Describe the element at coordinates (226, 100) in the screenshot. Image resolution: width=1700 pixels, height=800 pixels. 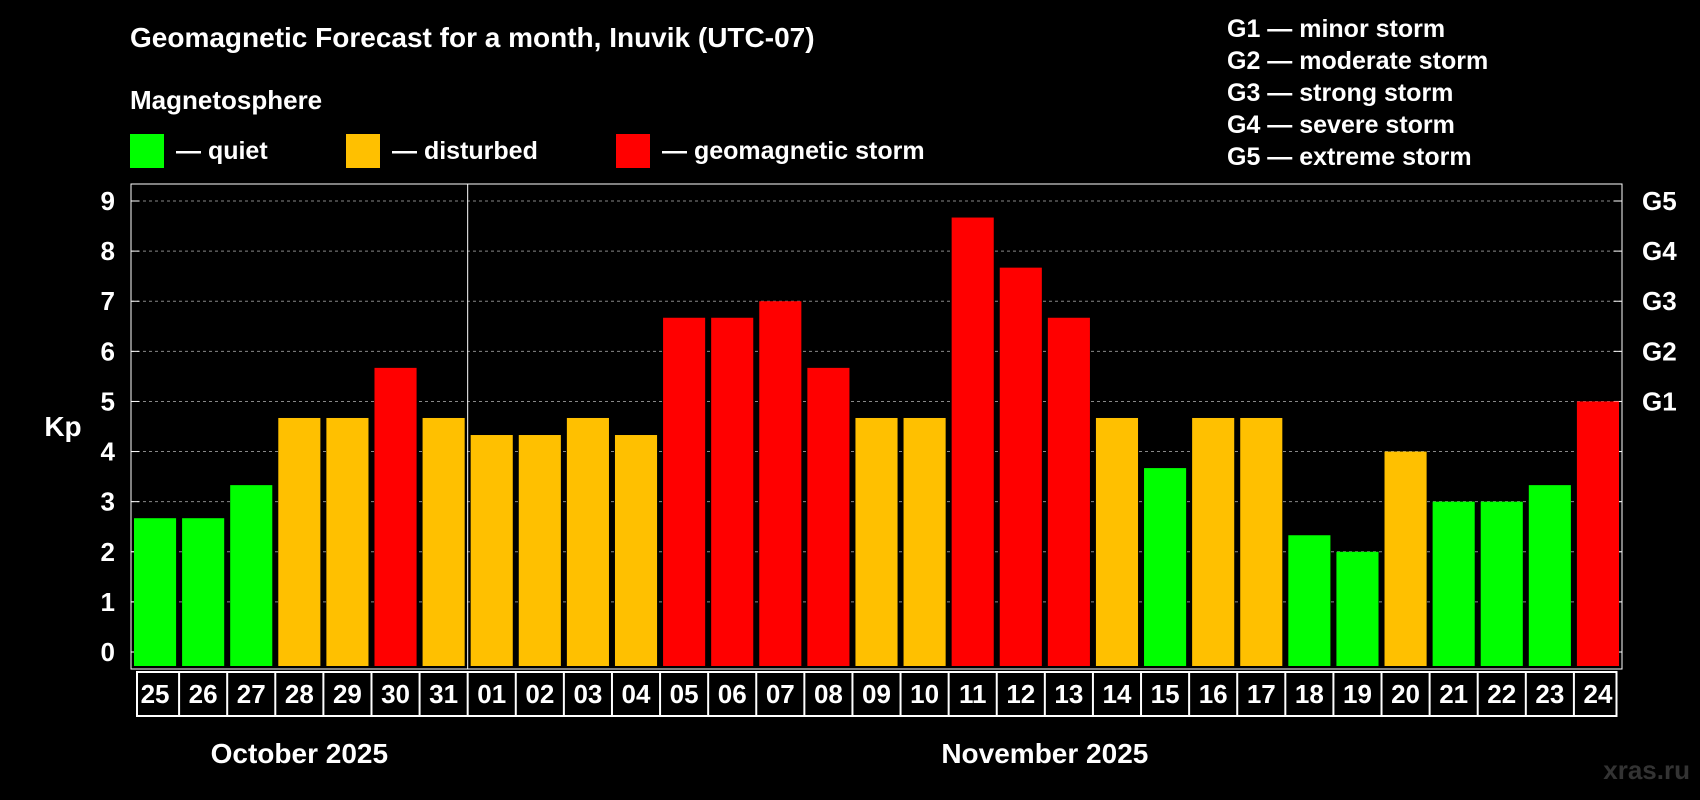
I see `magnetosphere-label: Magnetosphere` at that location.